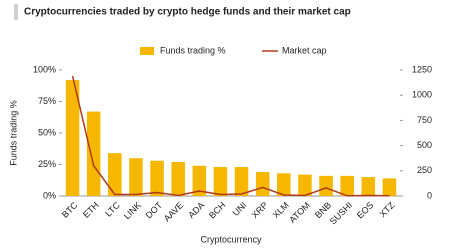 The width and height of the screenshot is (450, 251). Describe the element at coordinates (424, 145) in the screenshot. I see `y2-tick-label: 500` at that location.